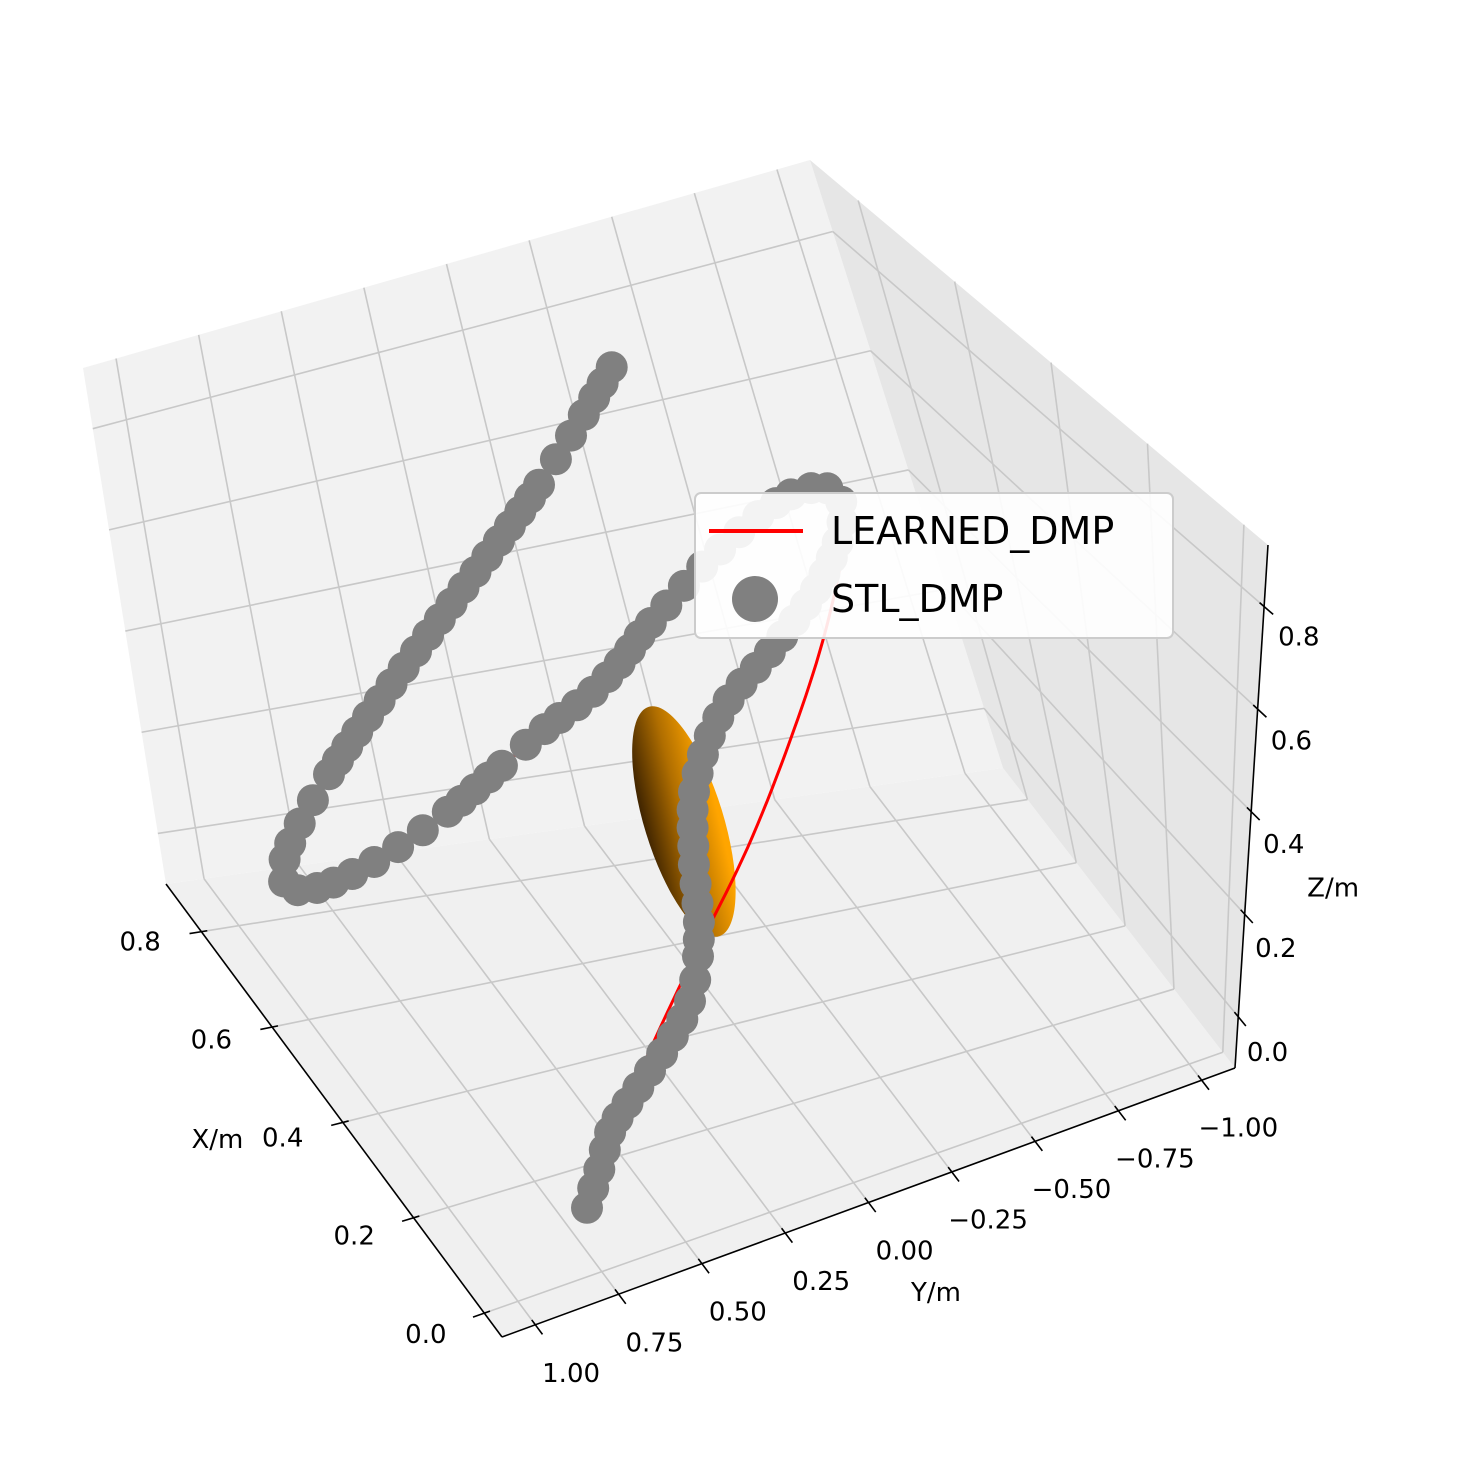 The image size is (1463, 1468). Describe the element at coordinates (1298, 638) in the screenshot. I see `z-tick-label: 0.8` at that location.